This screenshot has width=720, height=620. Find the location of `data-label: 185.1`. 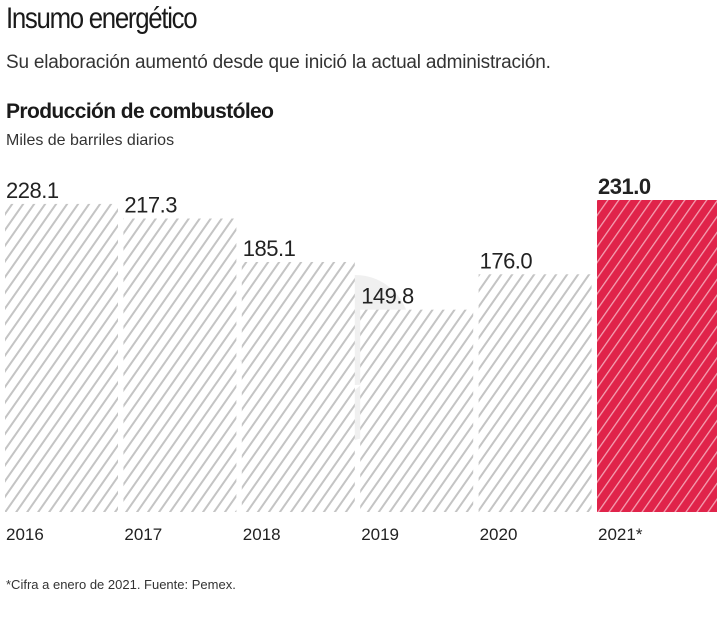

data-label: 185.1 is located at coordinates (269, 248).